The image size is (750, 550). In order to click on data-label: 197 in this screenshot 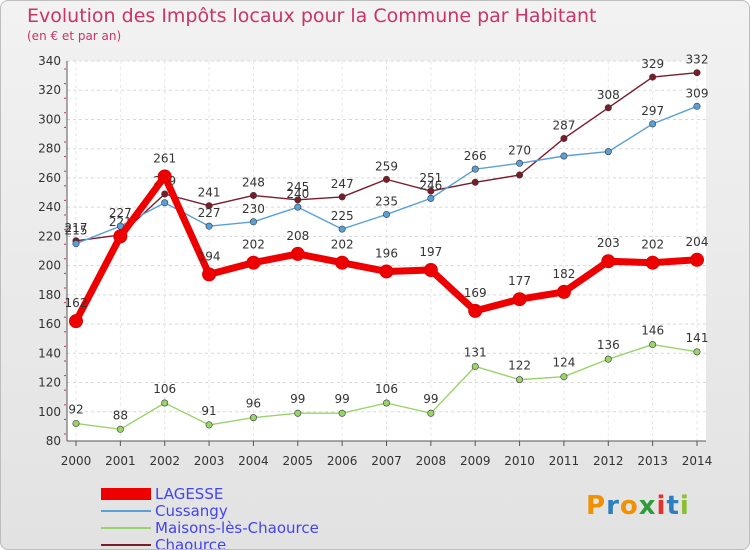, I will do `click(430, 252)`.